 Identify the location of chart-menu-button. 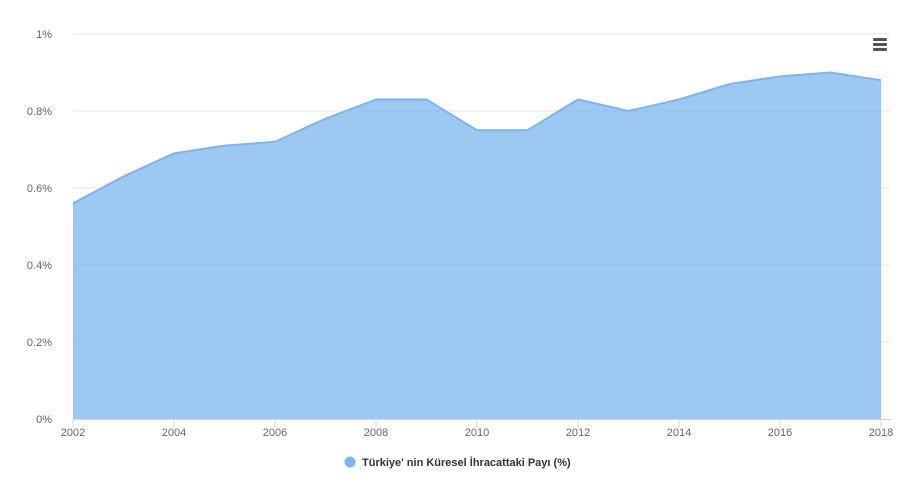
(880, 45).